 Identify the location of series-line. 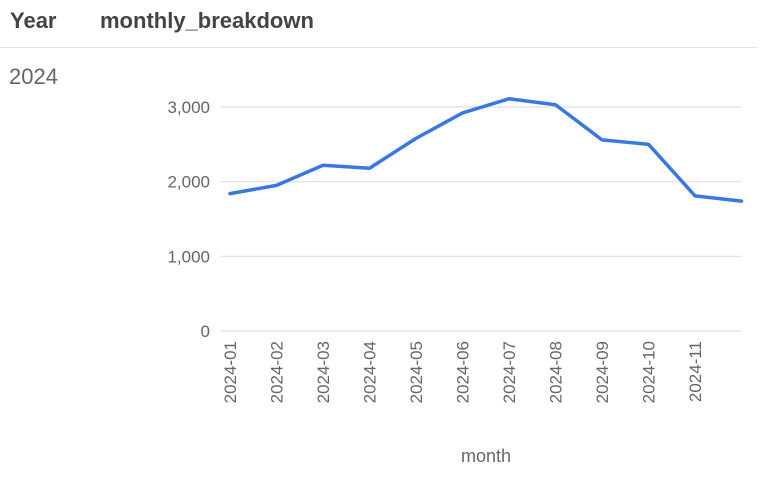
(486, 150).